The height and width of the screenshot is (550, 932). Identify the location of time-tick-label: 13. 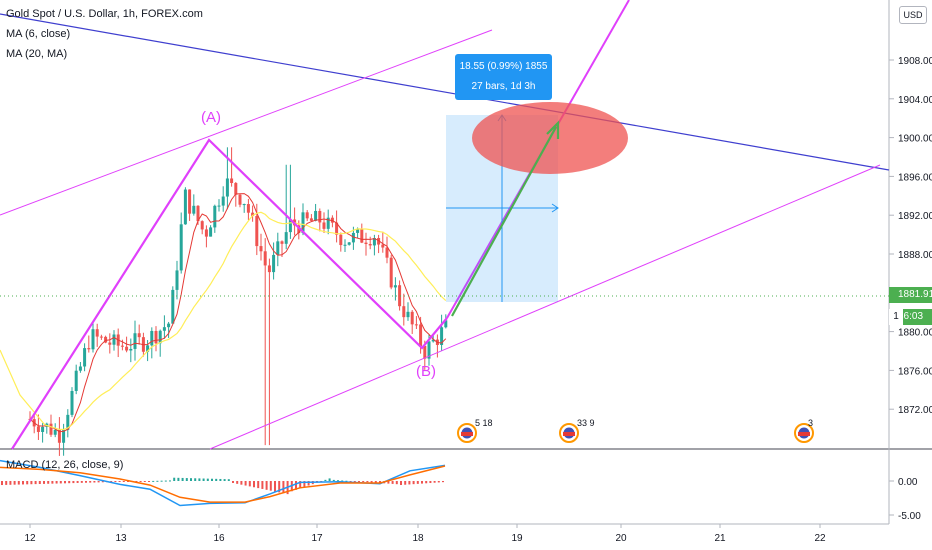
(121, 538).